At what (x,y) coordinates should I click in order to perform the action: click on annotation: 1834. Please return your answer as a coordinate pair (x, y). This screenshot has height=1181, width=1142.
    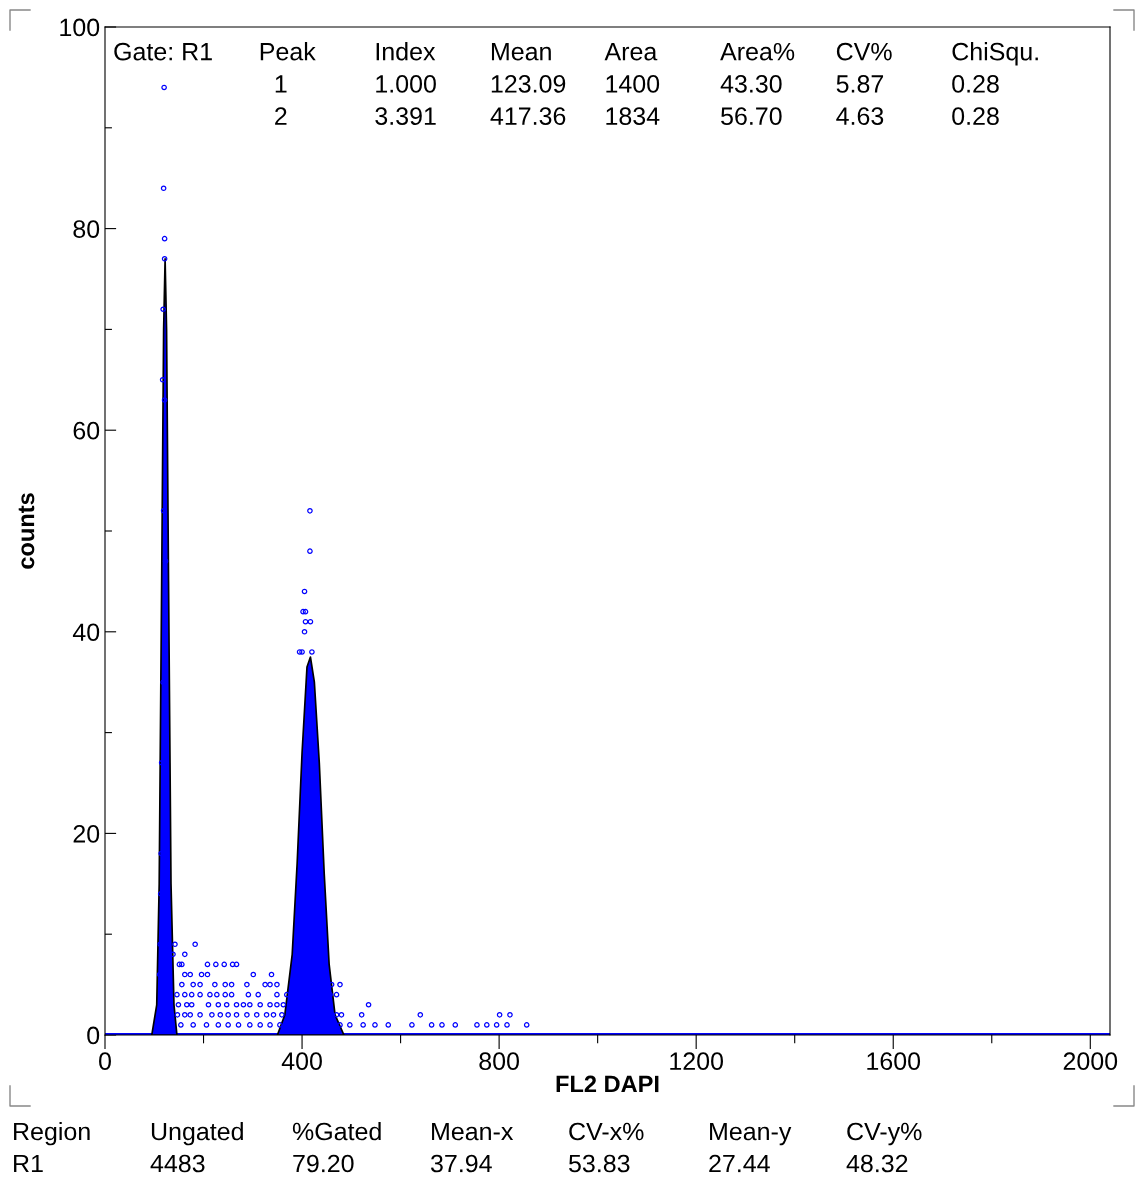
    Looking at the image, I should click on (633, 116).